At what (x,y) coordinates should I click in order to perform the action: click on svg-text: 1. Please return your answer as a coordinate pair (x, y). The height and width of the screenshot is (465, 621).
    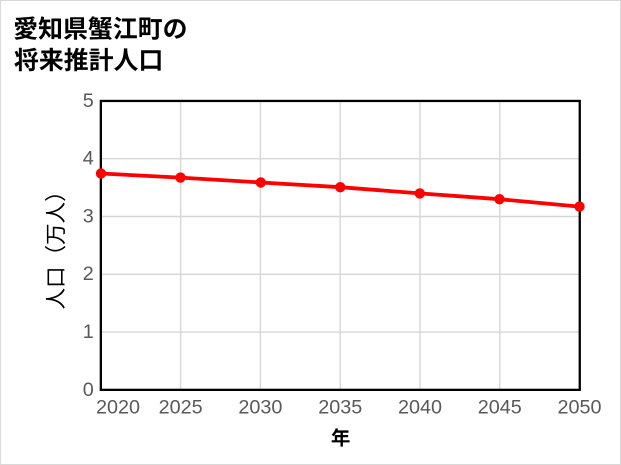
    Looking at the image, I should click on (88, 332).